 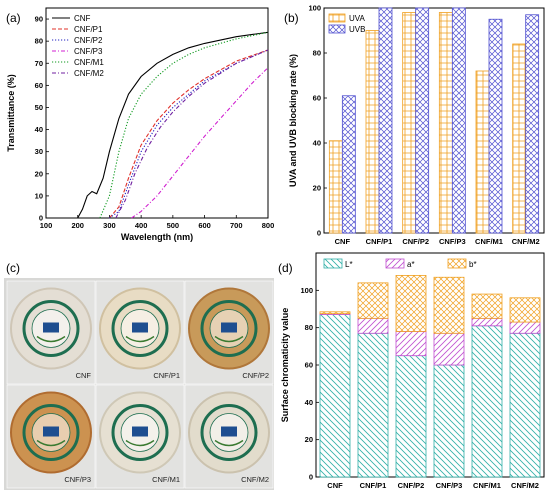 What do you see at coordinates (88, 40) in the screenshot?
I see `legend-label: CNF/P2` at bounding box center [88, 40].